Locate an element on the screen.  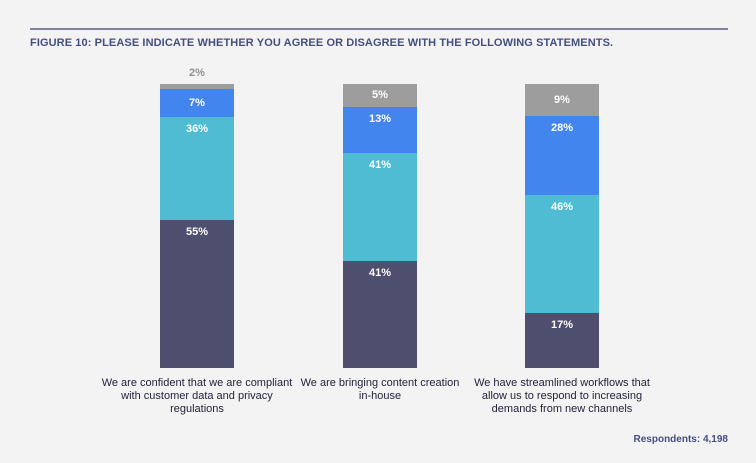
respondents-note: Respondents: 4,198 is located at coordinates (680, 439).